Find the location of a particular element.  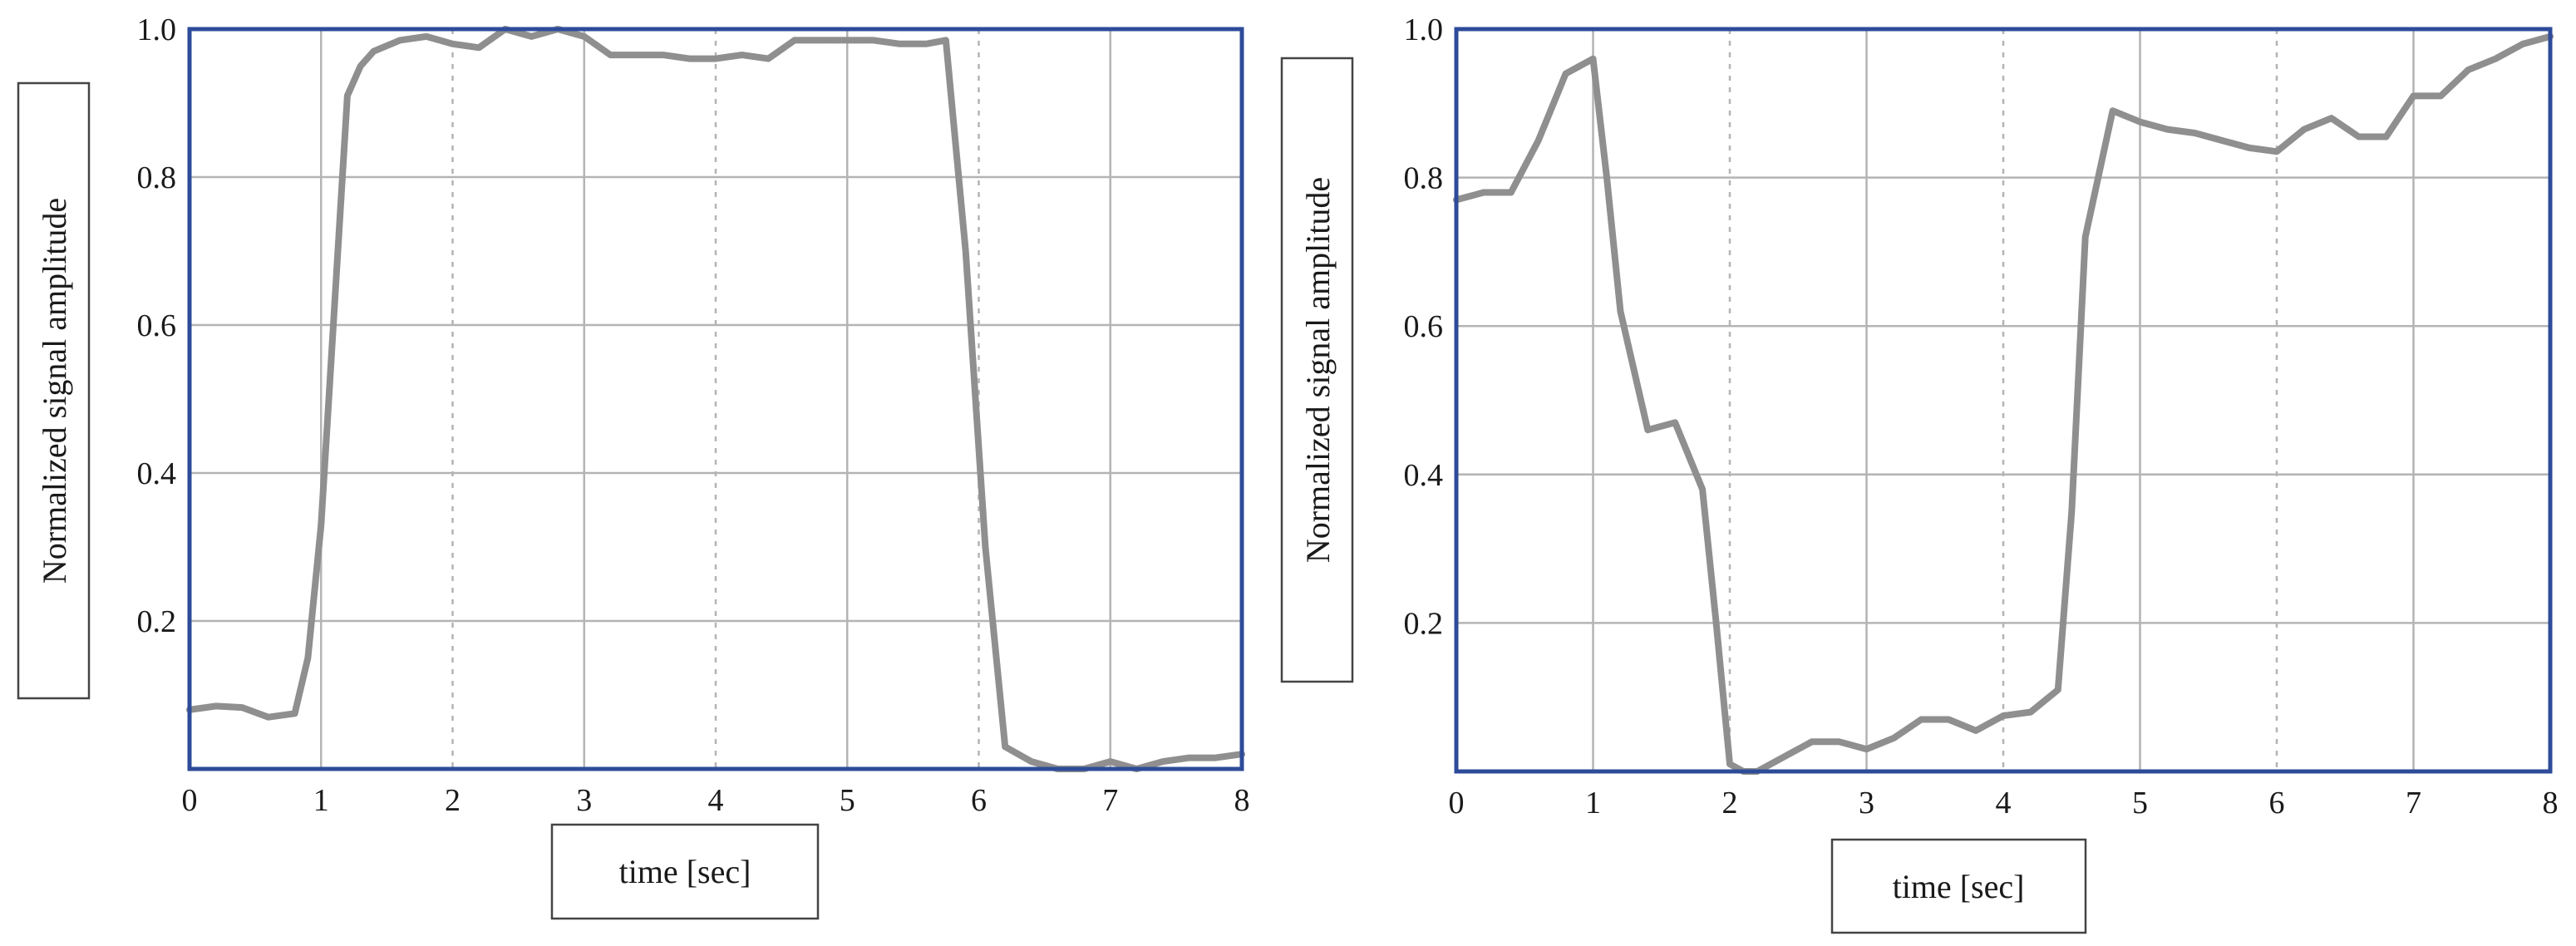

right-ylabel: Normalized signal amplitude is located at coordinates (1318, 370).